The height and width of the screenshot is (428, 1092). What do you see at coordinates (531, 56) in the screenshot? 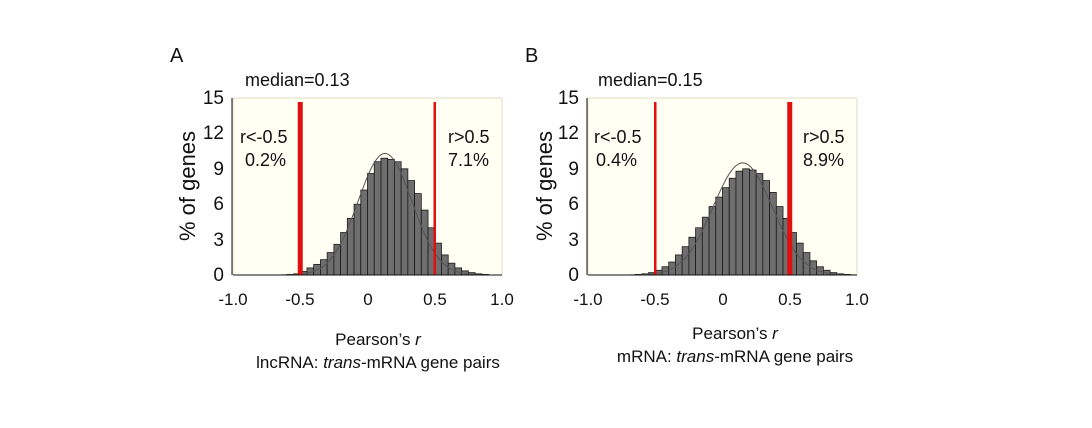
I see `panel-label: B` at bounding box center [531, 56].